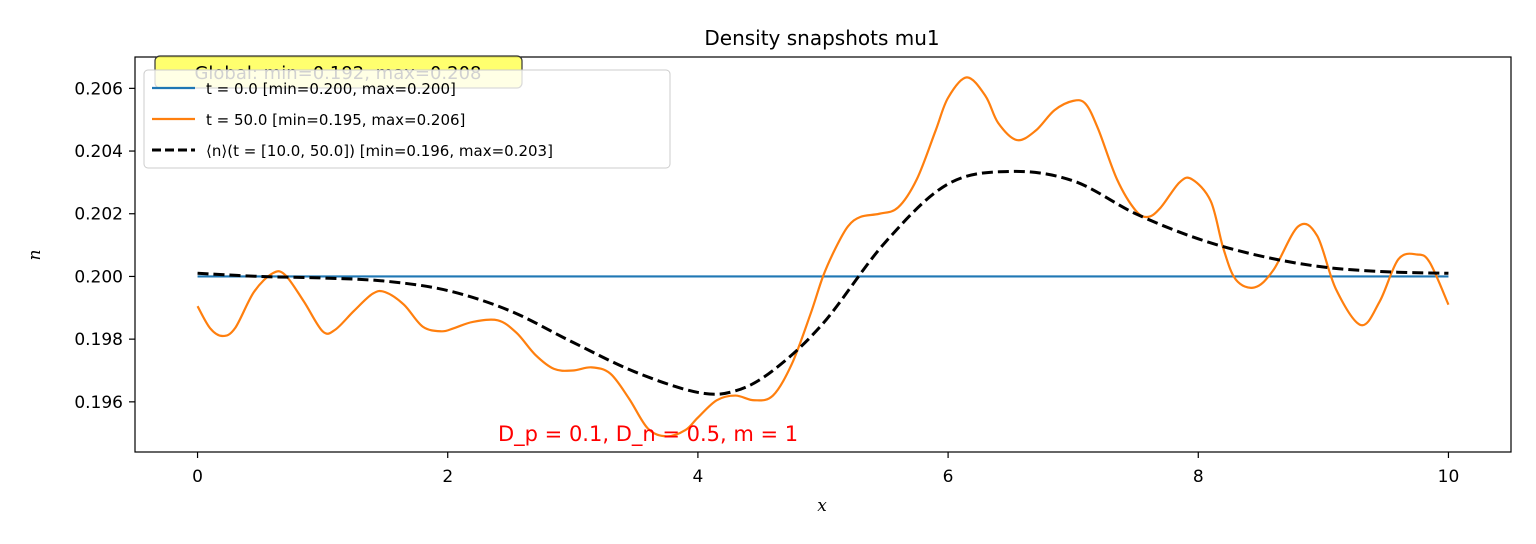 The image size is (1536, 544). What do you see at coordinates (98, 403) in the screenshot?
I see `y-tick-label: 0.196` at bounding box center [98, 403].